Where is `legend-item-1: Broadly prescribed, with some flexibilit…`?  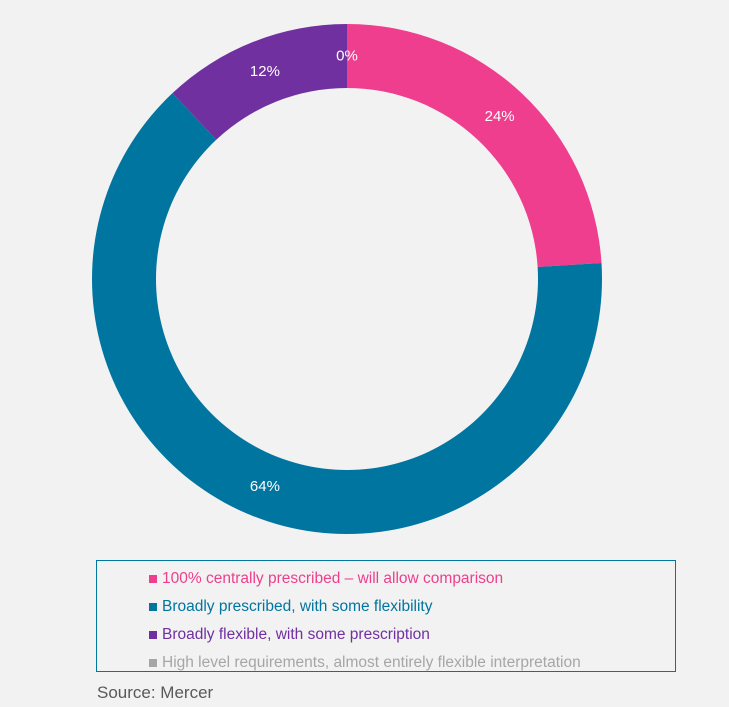
legend-item-1: Broadly prescribed, with some flexibilit… is located at coordinates (412, 607).